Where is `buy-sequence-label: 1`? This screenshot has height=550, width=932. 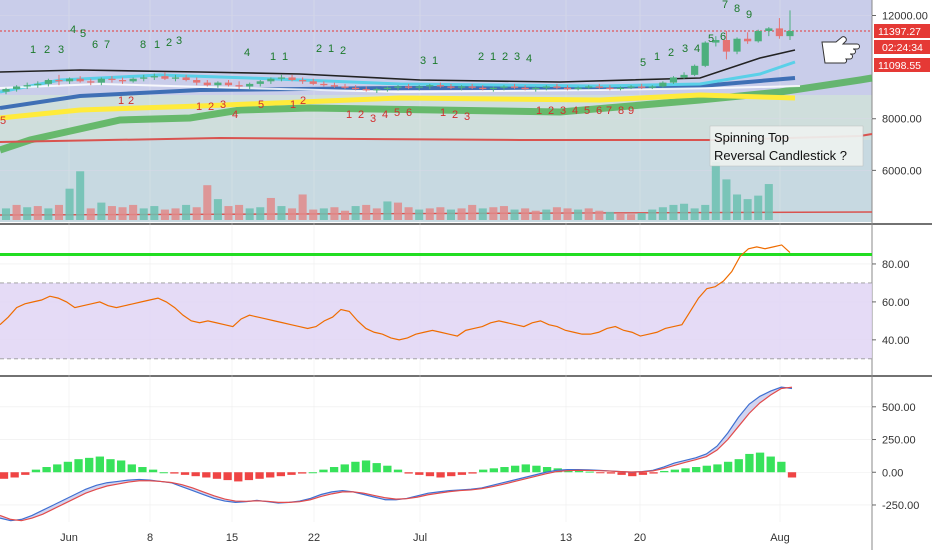 buy-sequence-label: 1 is located at coordinates (273, 57).